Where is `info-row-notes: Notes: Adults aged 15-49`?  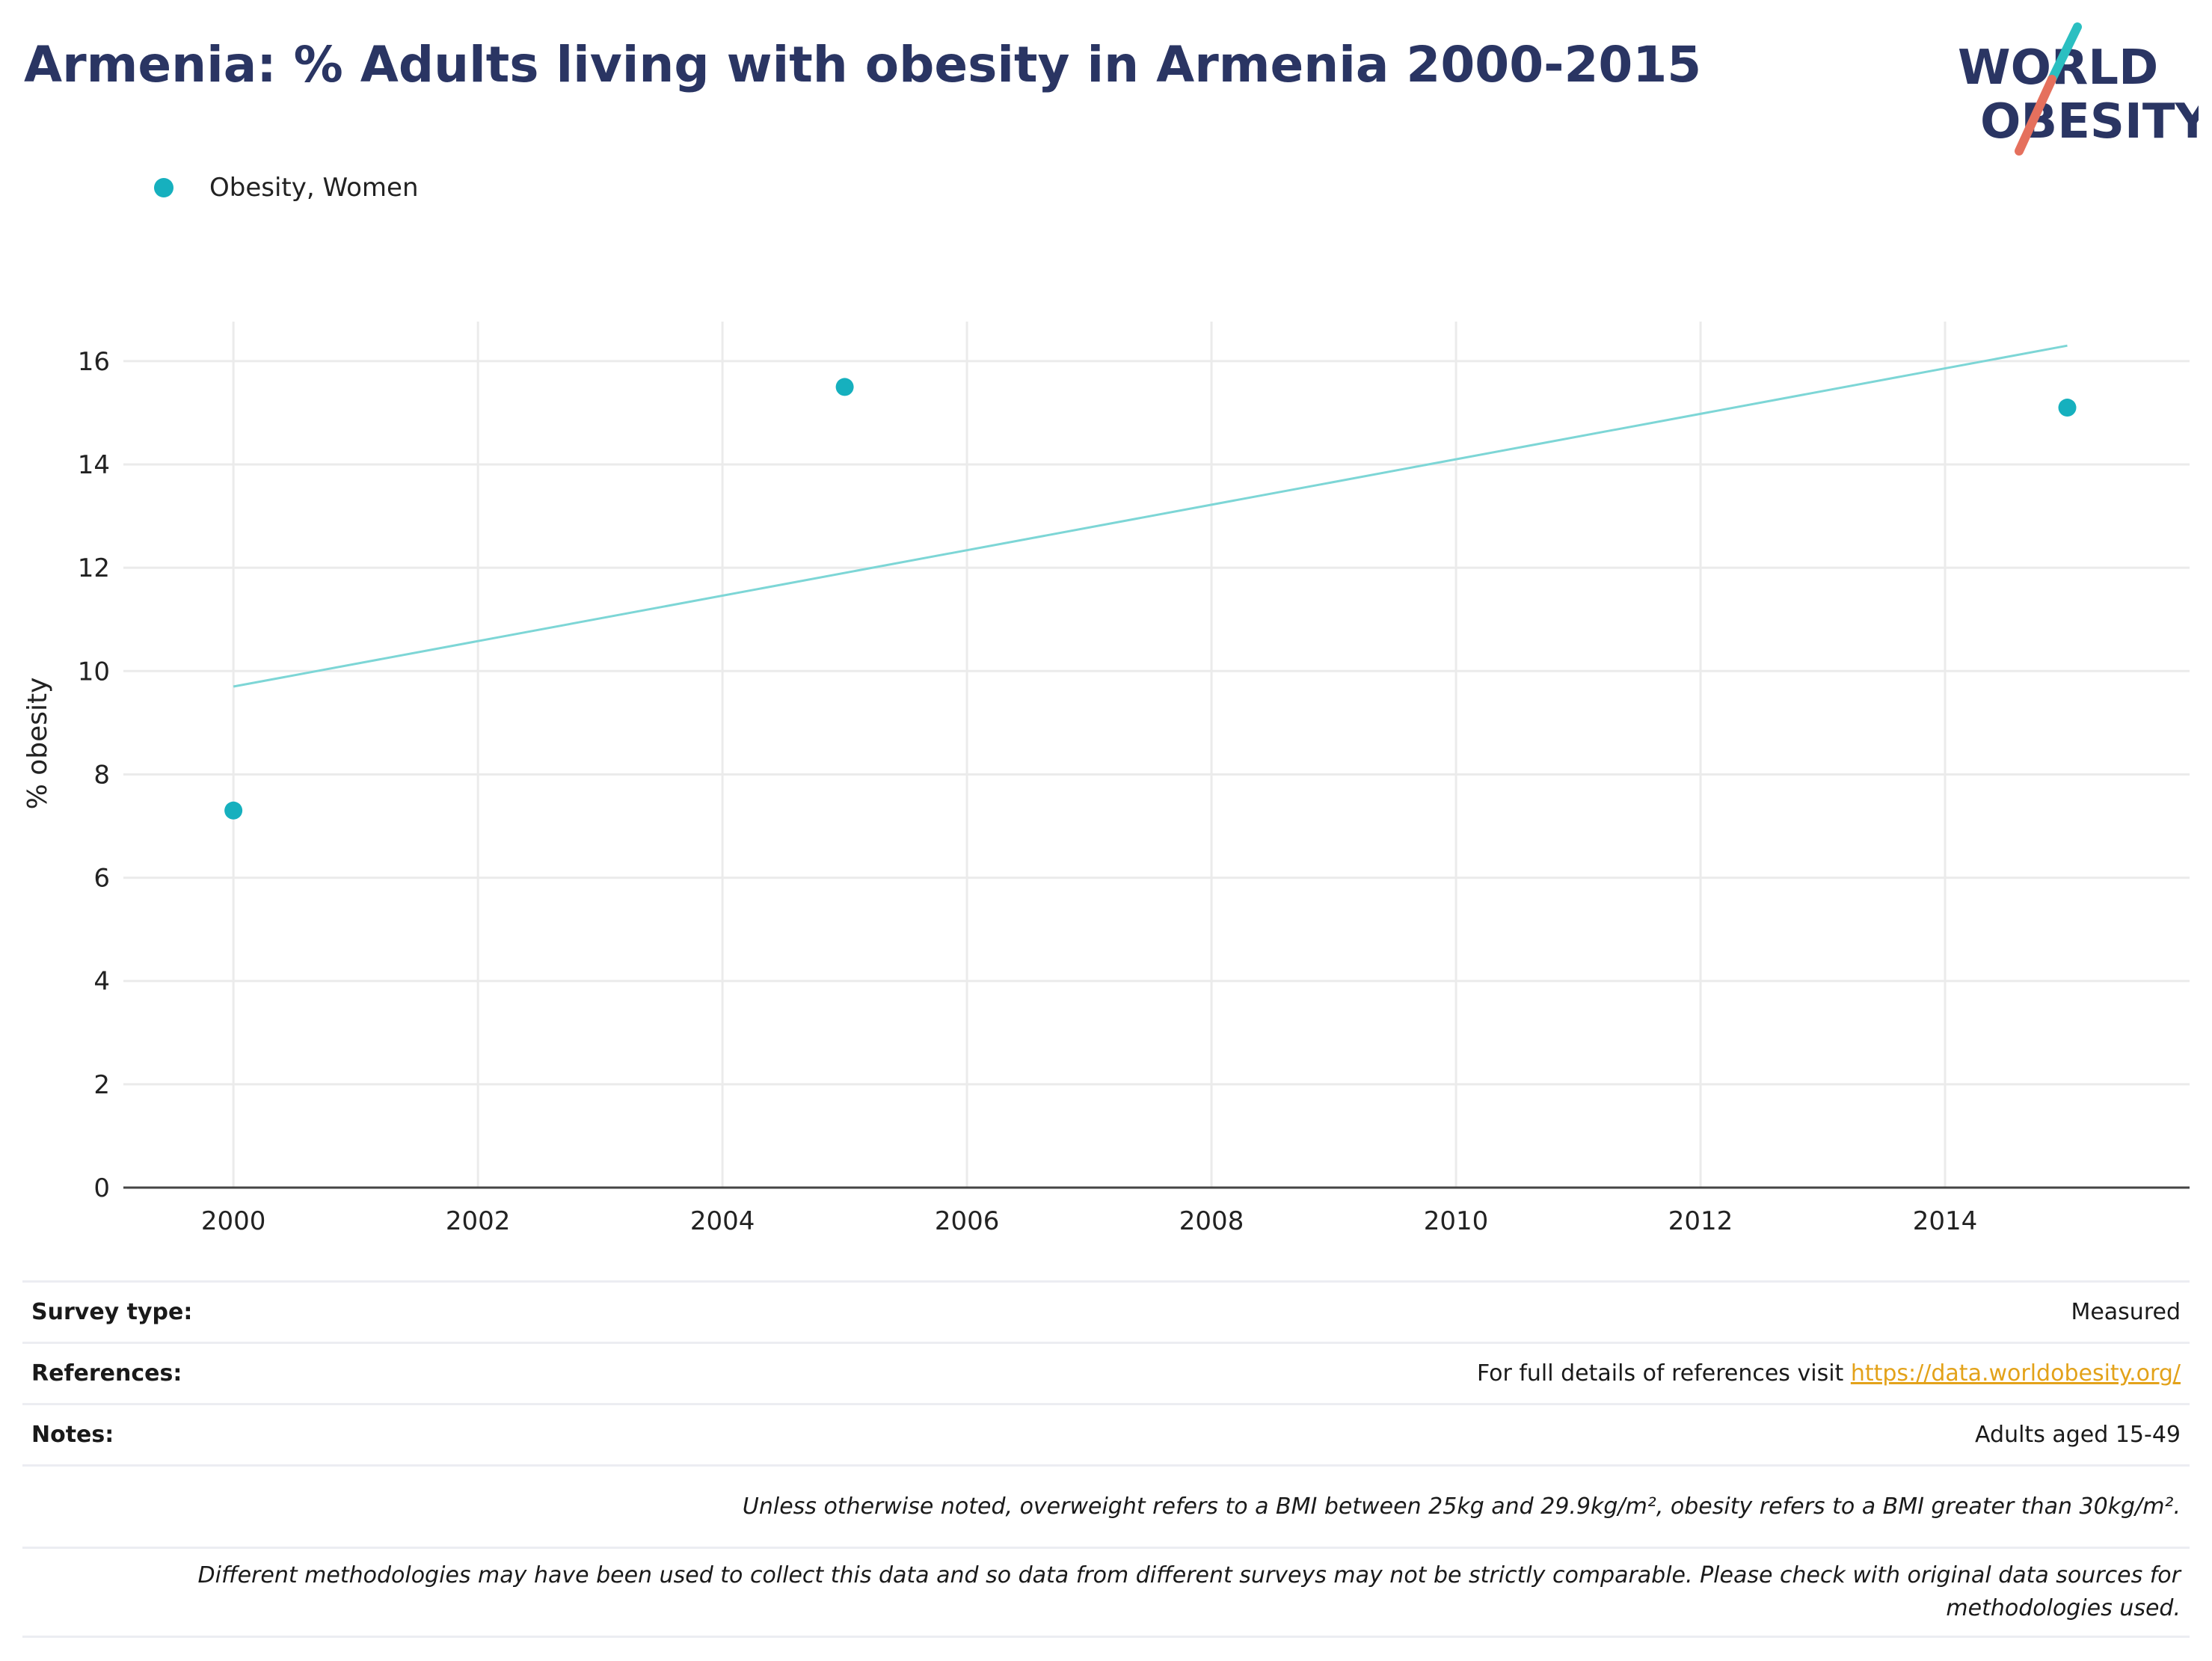
info-row-notes: Notes: Adults aged 15-49 is located at coordinates (1106, 1435).